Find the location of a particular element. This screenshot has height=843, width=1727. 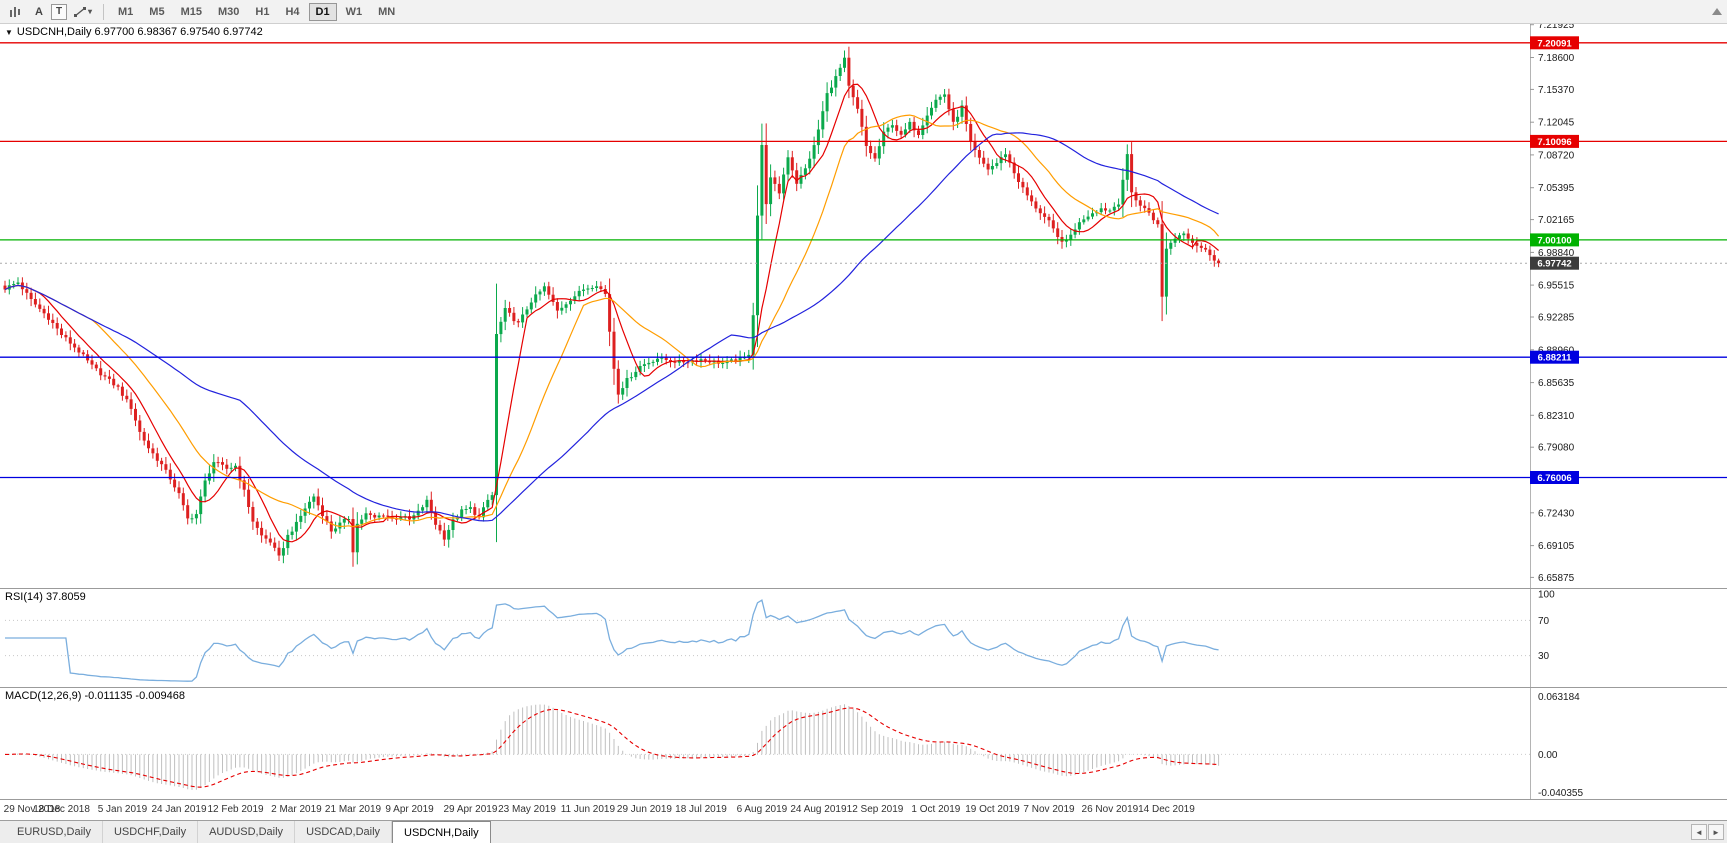

svg-text: 6.92285 is located at coordinates (1556, 318).